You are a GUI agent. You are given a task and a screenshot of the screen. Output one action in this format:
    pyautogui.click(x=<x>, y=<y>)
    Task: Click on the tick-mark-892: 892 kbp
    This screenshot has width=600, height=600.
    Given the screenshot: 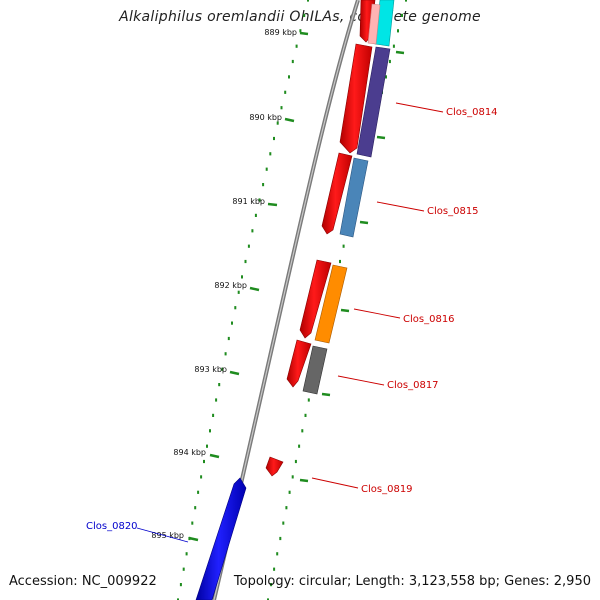 What is the action you would take?
    pyautogui.click(x=237, y=286)
    